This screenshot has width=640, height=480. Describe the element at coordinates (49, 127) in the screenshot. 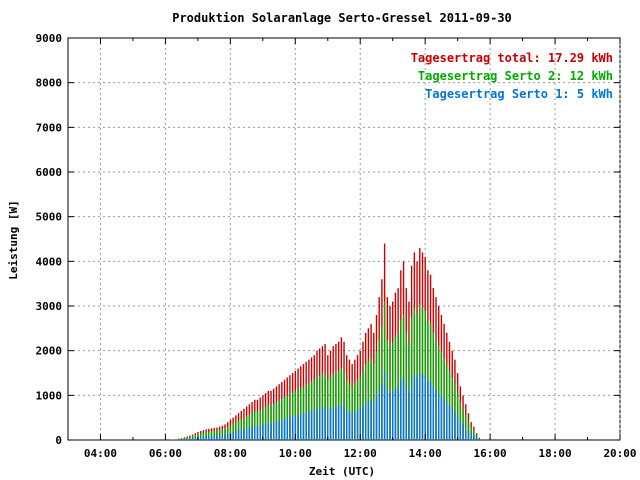

I see `y-tick-label: 7000` at that location.